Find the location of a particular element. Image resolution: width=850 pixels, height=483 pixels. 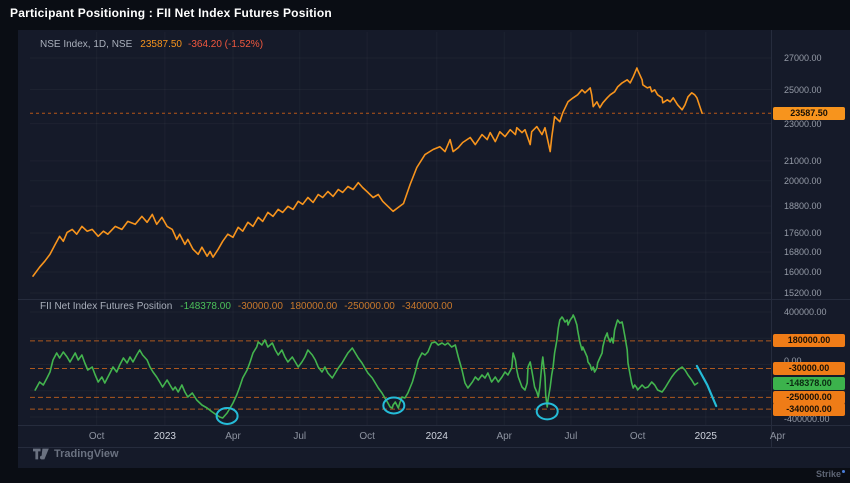

legend-value: -30000.00 is located at coordinates (260, 306).